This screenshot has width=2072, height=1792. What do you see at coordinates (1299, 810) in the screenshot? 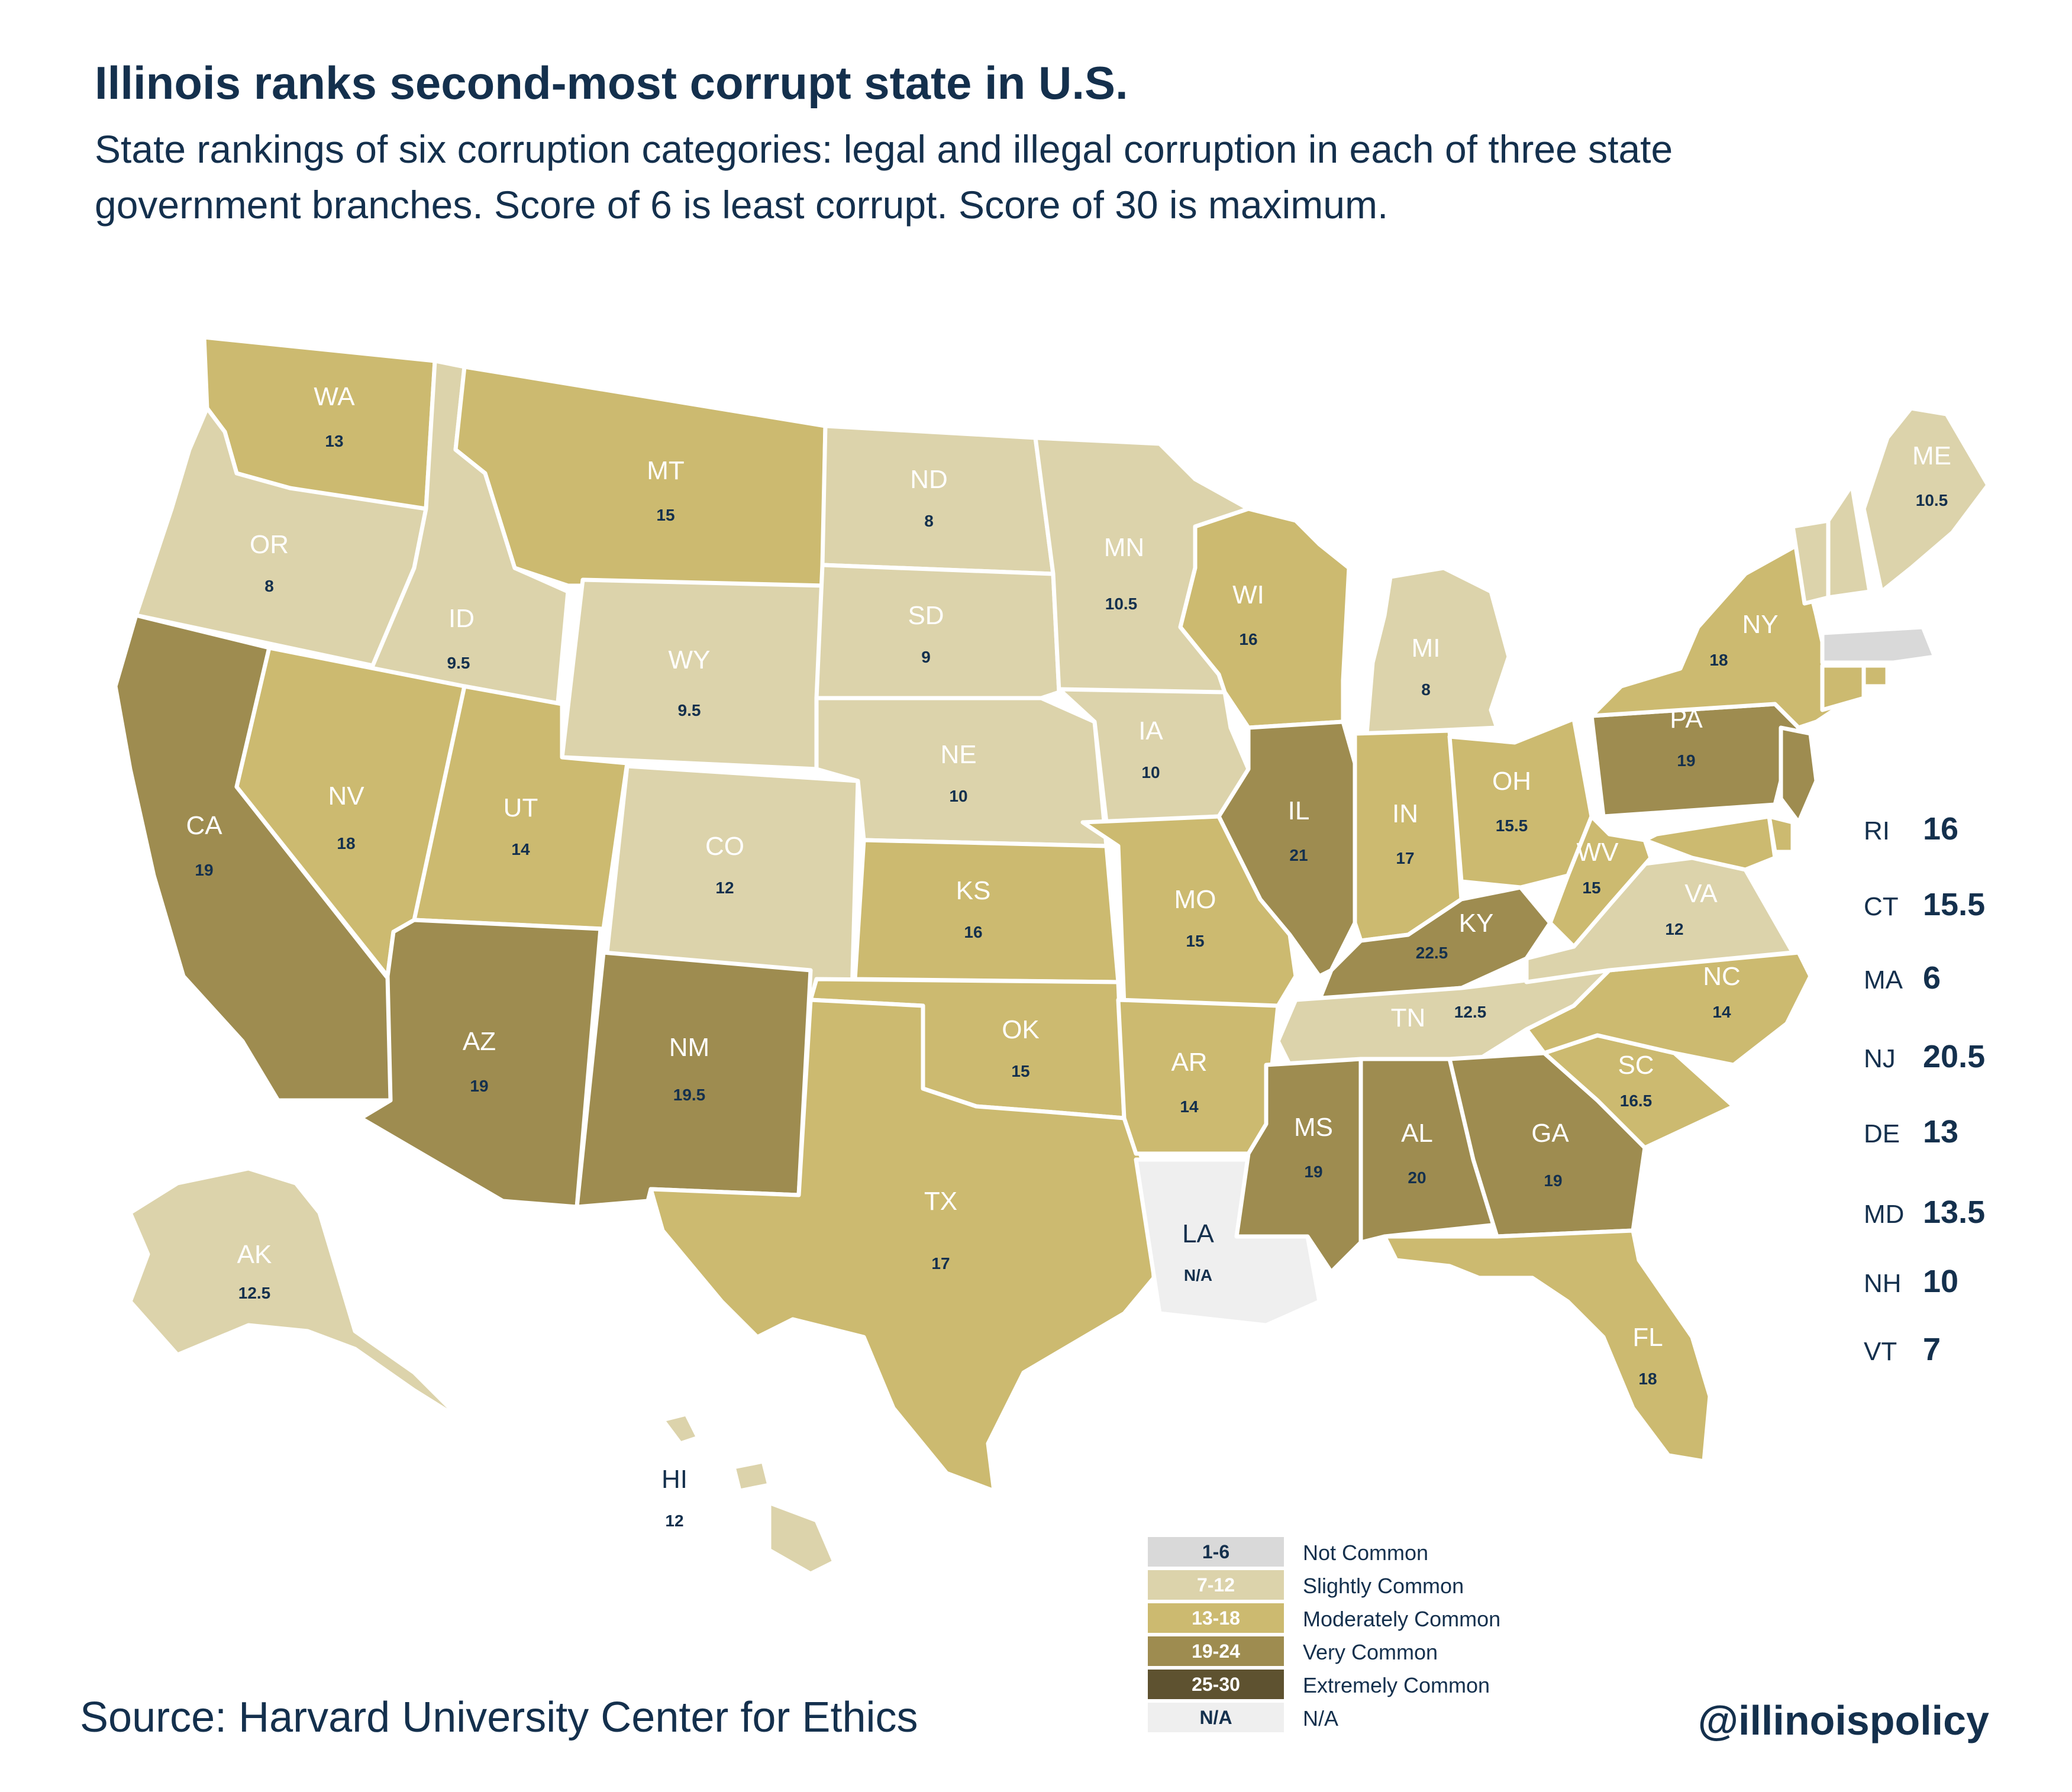
I see `state-label-il: IL` at bounding box center [1299, 810].